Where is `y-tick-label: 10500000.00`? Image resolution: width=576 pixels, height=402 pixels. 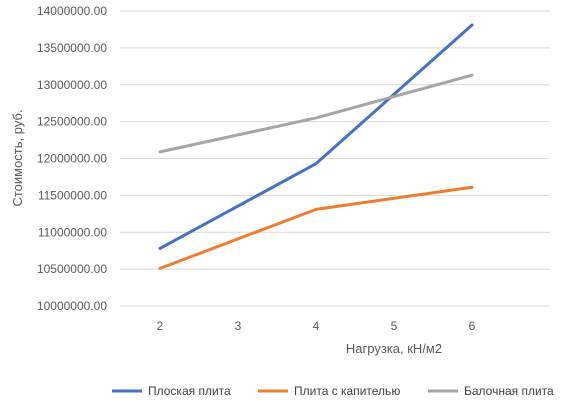
y-tick-label: 10500000.00 is located at coordinates (72, 269).